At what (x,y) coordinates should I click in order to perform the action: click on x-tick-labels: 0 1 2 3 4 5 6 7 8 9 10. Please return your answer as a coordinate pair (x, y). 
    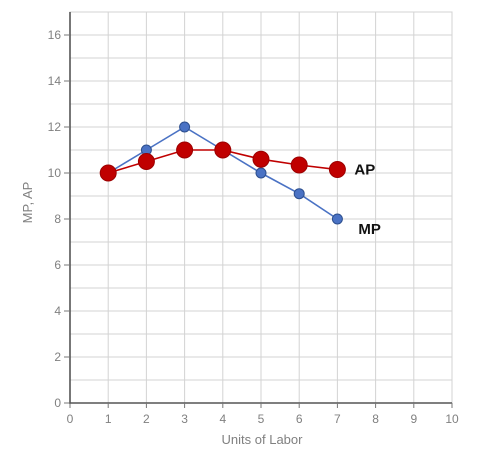
    Looking at the image, I should click on (263, 414).